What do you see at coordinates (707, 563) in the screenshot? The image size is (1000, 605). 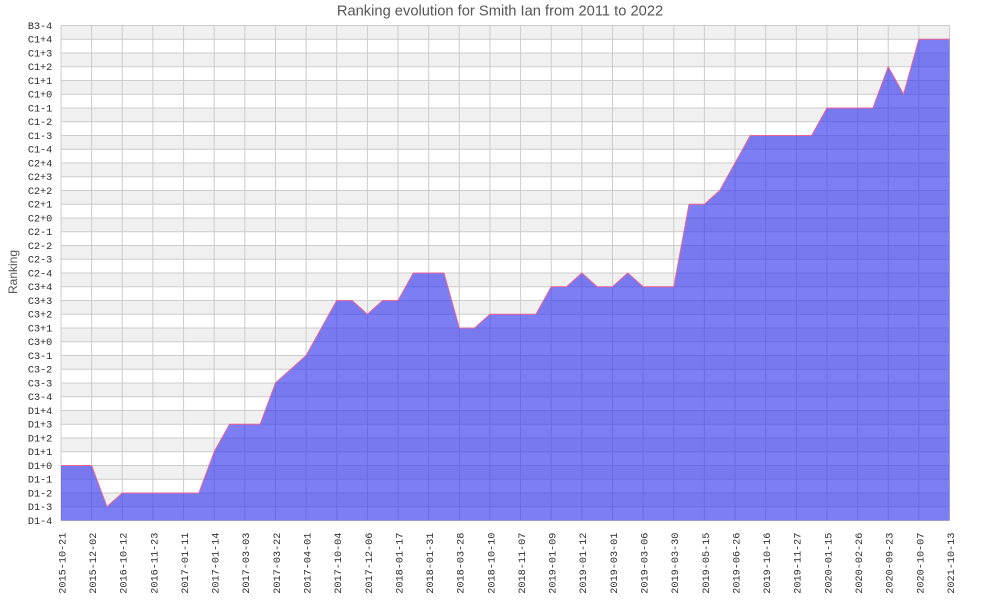 I see `svg-text: 2019-05-15` at bounding box center [707, 563].